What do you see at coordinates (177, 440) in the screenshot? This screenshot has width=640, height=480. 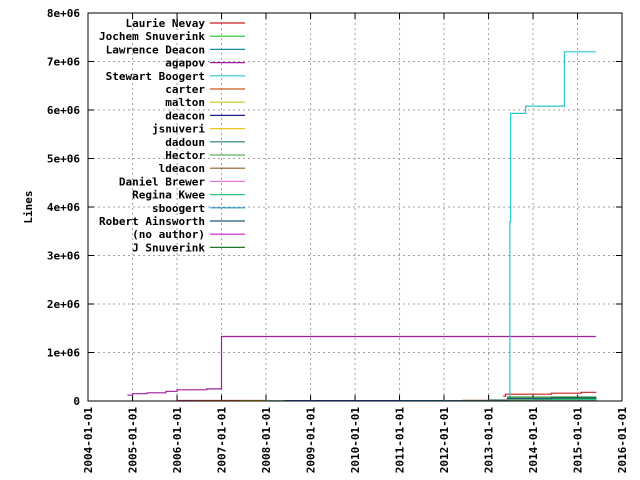 I see `x-tick-label: 2006-01-01` at bounding box center [177, 440].